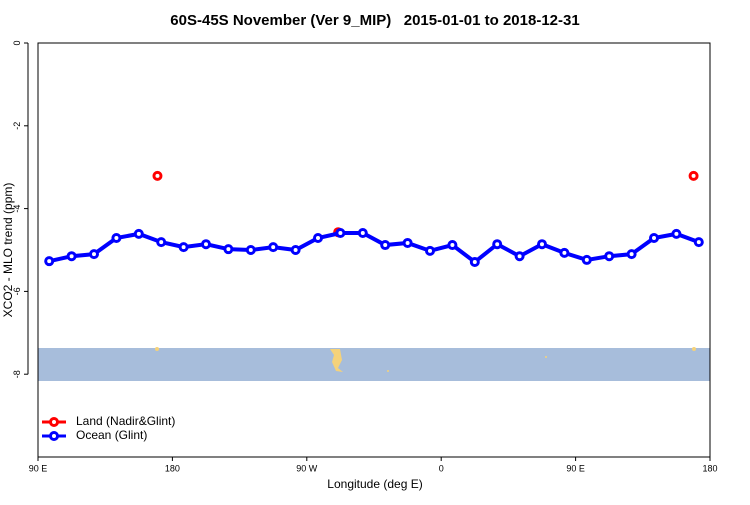  Describe the element at coordinates (17, 126) in the screenshot. I see `y-tick-label: -2` at that location.